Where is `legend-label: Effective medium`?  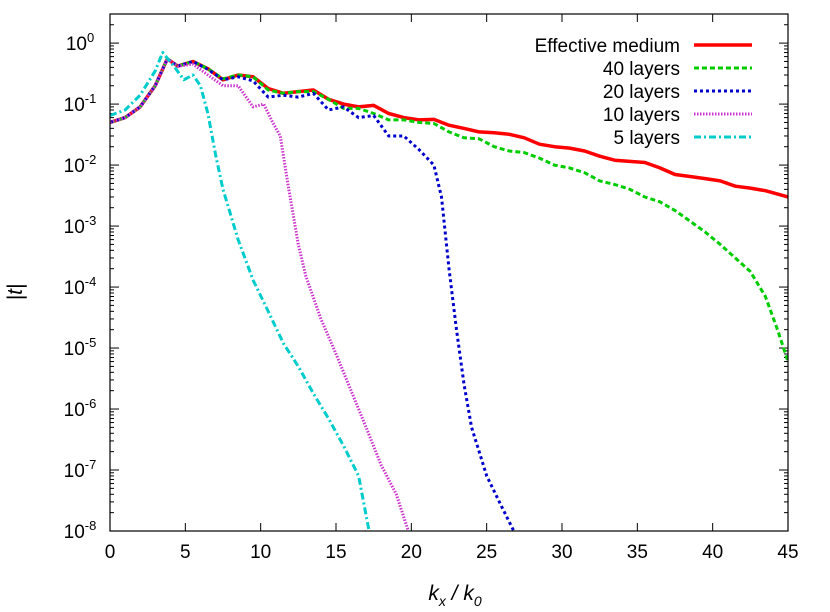 legend-label: Effective medium is located at coordinates (607, 46).